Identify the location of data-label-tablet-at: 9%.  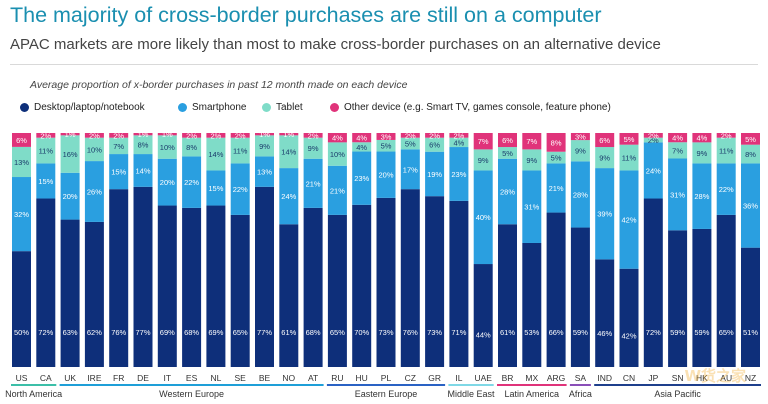
(313, 148).